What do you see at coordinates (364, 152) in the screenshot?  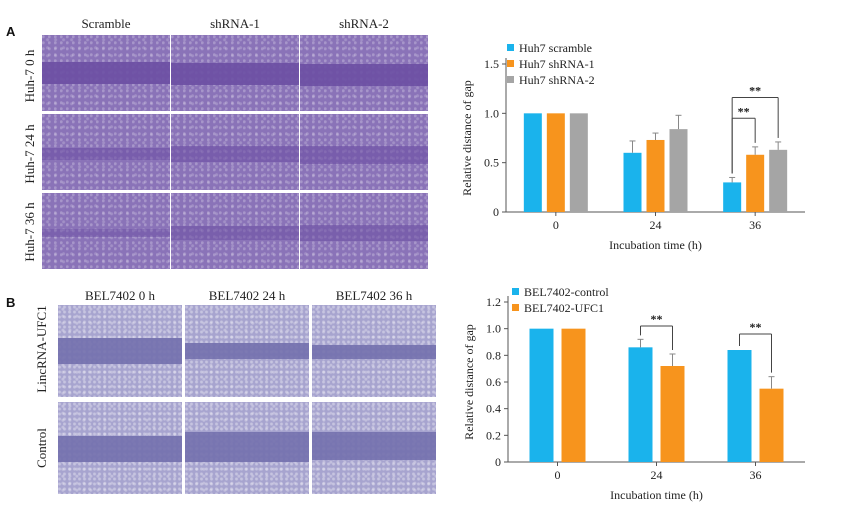 I see `micrograph-huh7-shrna2-24h` at bounding box center [364, 152].